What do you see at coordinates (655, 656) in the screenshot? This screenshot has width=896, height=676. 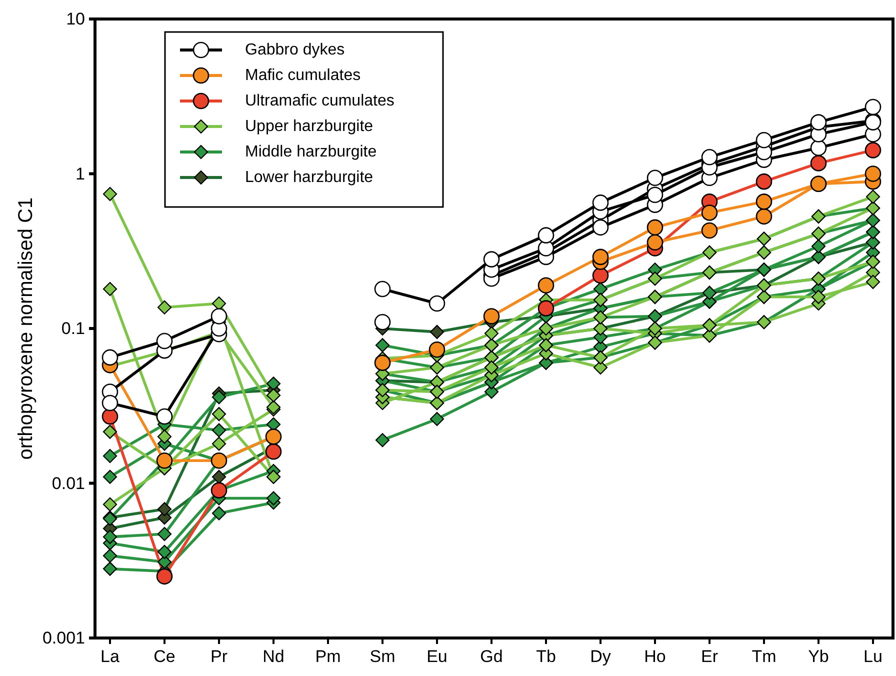 I see `x-tick-label: Ho` at bounding box center [655, 656].